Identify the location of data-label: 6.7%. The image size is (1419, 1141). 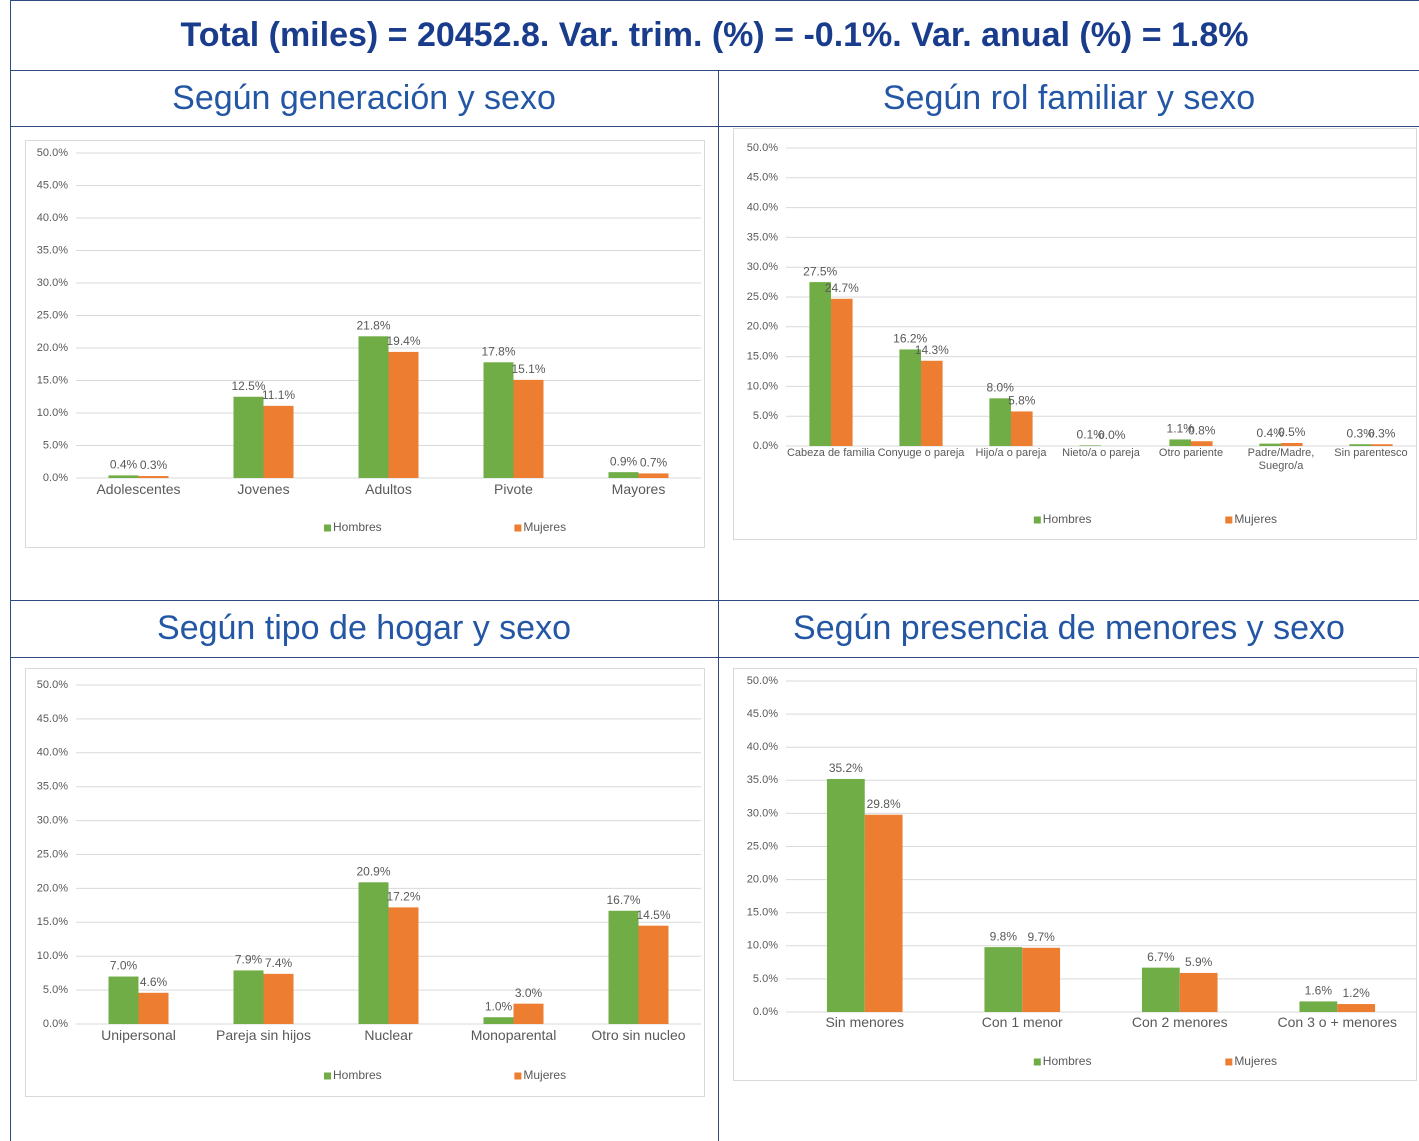
(1161, 957).